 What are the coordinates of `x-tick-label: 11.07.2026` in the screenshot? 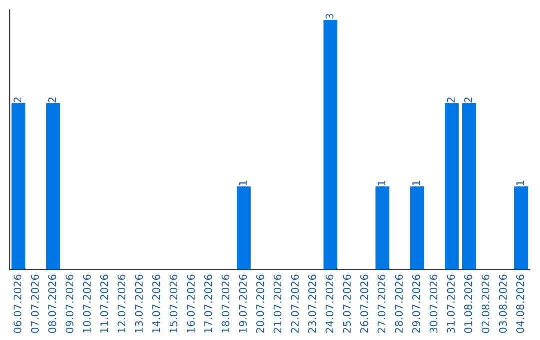 It's located at (104, 303).